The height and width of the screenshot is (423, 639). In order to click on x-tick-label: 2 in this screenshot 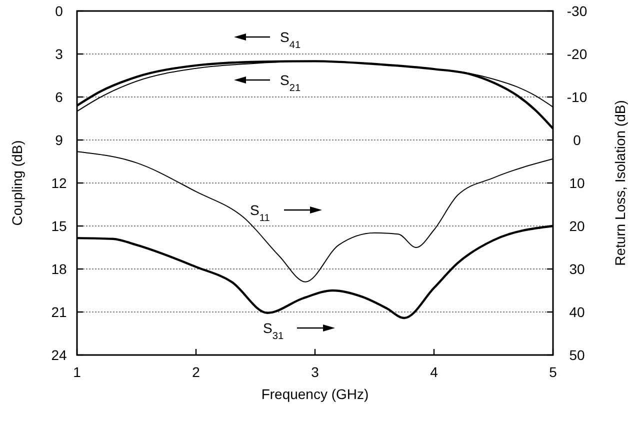, I will do `click(196, 372)`.